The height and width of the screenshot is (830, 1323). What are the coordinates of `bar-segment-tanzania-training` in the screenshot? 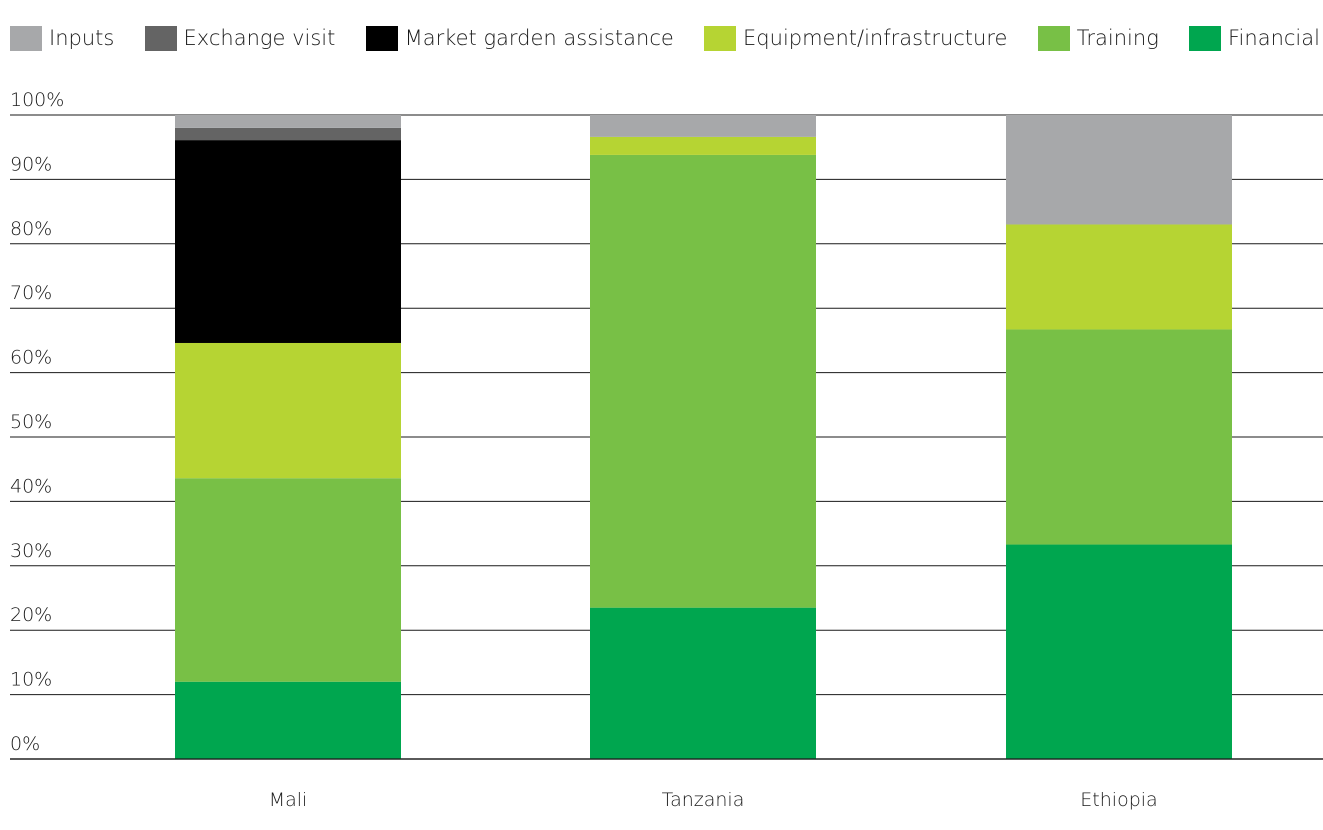 It's located at (703, 381).